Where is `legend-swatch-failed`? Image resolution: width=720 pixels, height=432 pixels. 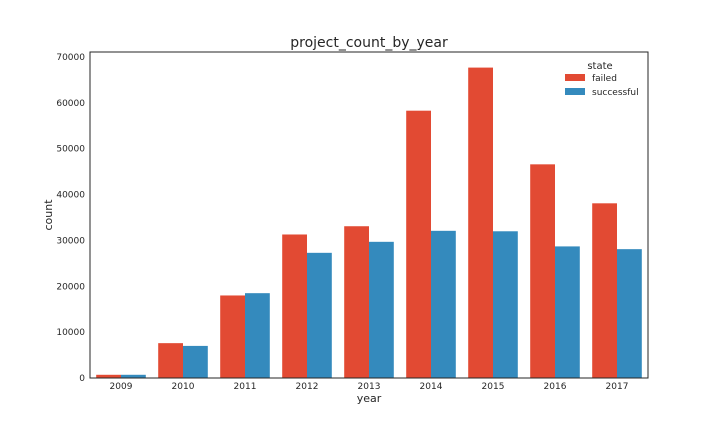 legend-swatch-failed is located at coordinates (575, 77).